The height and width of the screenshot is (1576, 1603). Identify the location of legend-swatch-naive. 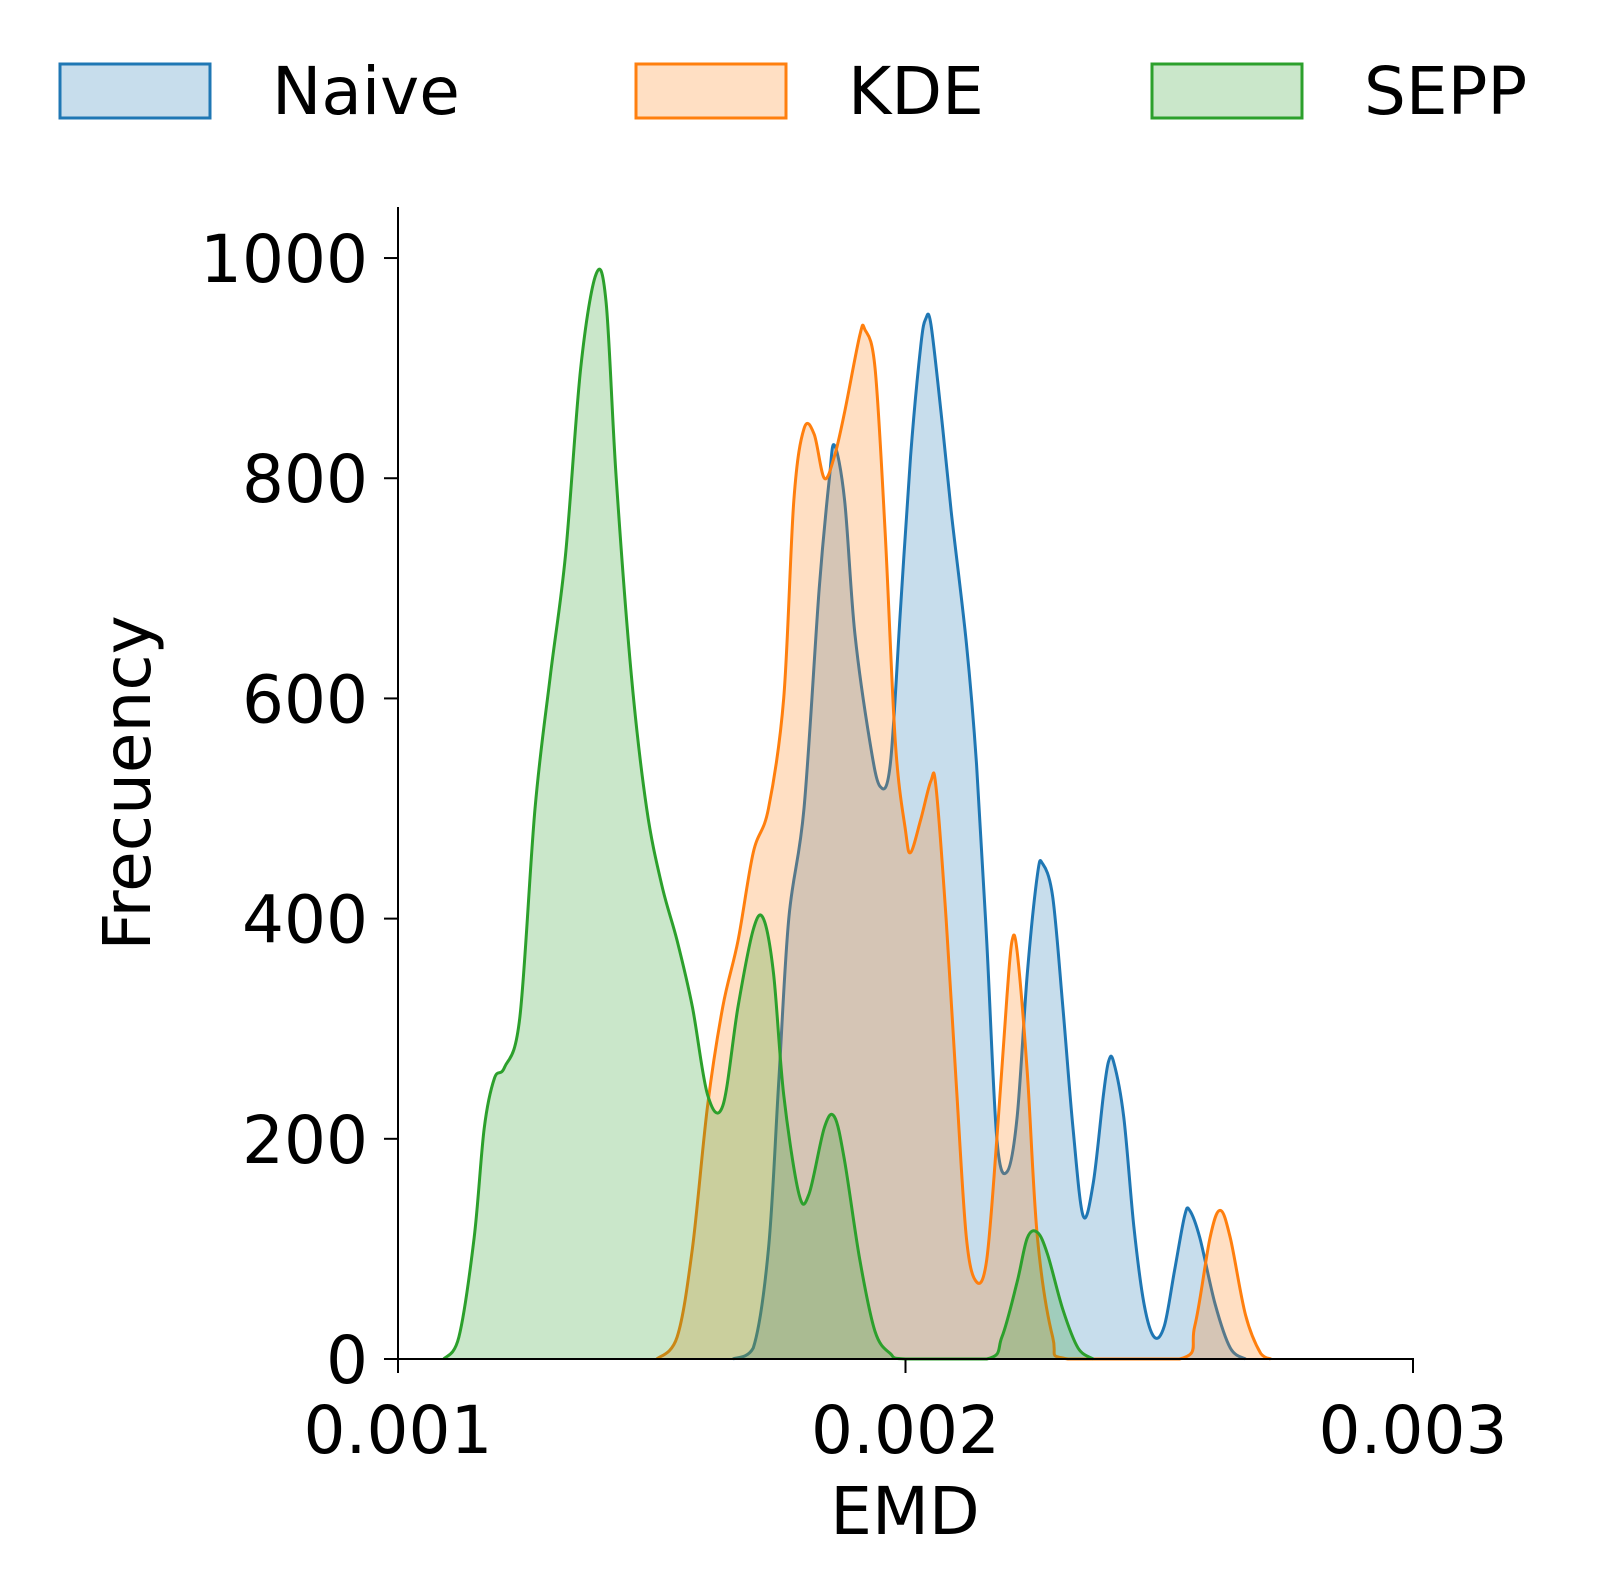
(135, 91).